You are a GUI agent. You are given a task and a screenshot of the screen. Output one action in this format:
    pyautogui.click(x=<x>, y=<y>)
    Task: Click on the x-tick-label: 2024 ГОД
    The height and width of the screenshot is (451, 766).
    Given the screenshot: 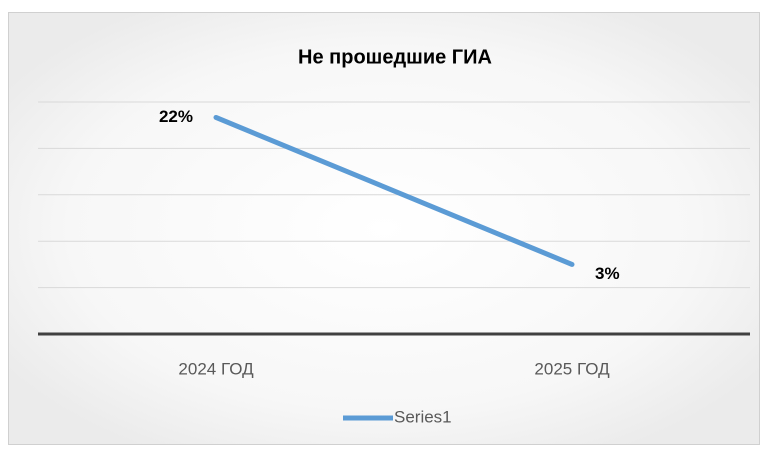 What is the action you would take?
    pyautogui.click(x=216, y=368)
    